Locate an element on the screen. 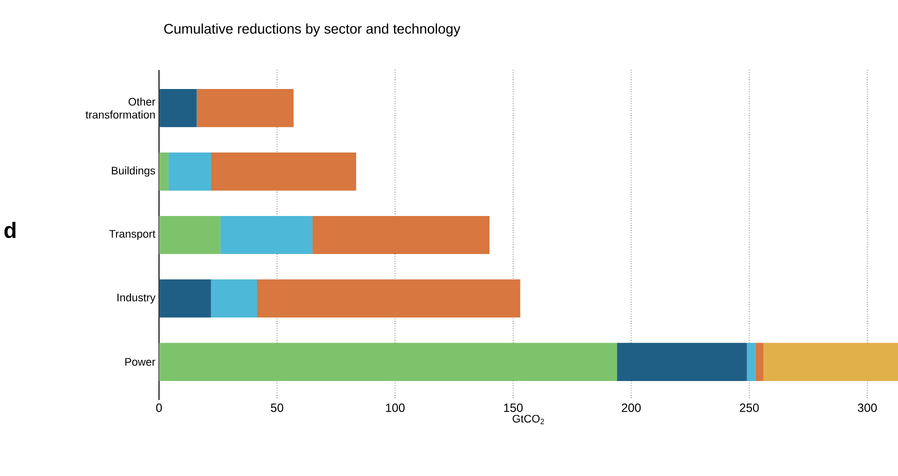 The image size is (898, 476). chart-title: Cumulative reductions by sector and technology is located at coordinates (312, 29).